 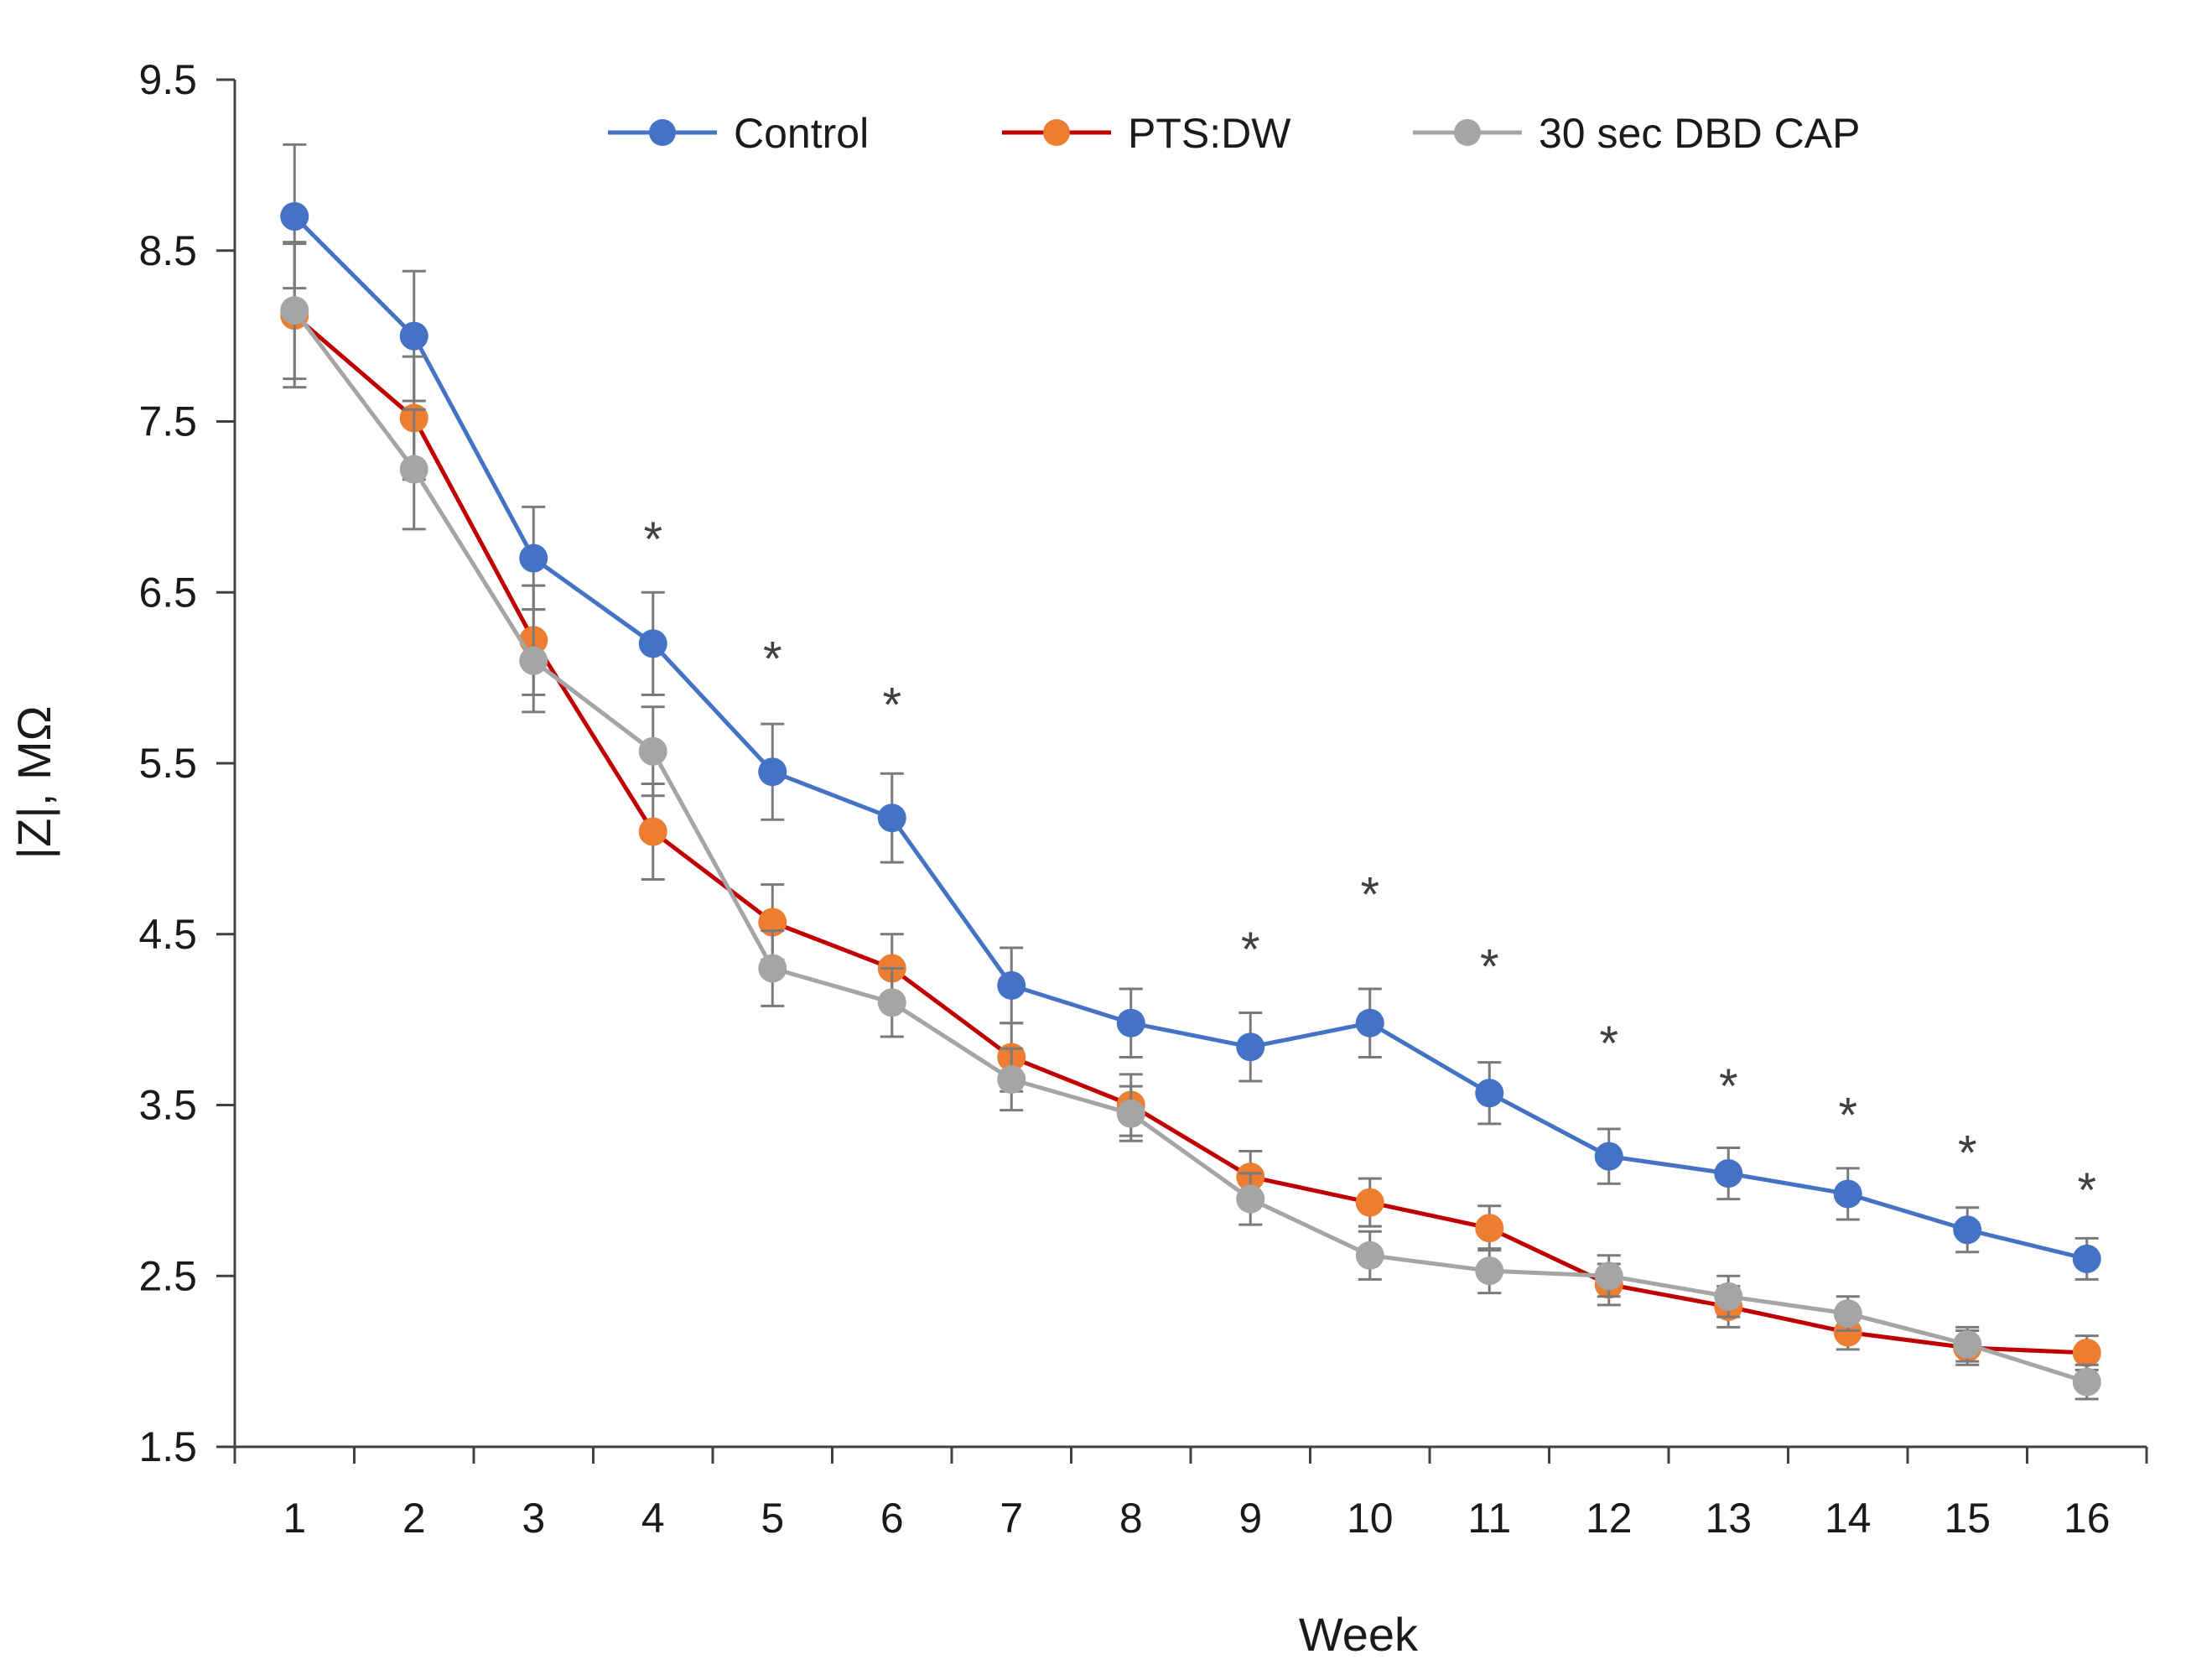 I want to click on y-tick-label: 3.5, so click(x=167, y=1105).